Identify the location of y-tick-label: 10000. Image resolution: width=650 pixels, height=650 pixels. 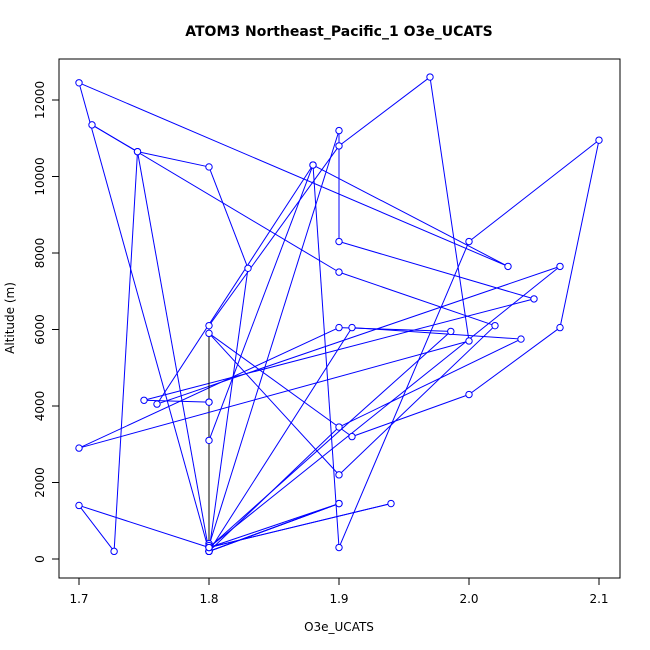
(40, 176).